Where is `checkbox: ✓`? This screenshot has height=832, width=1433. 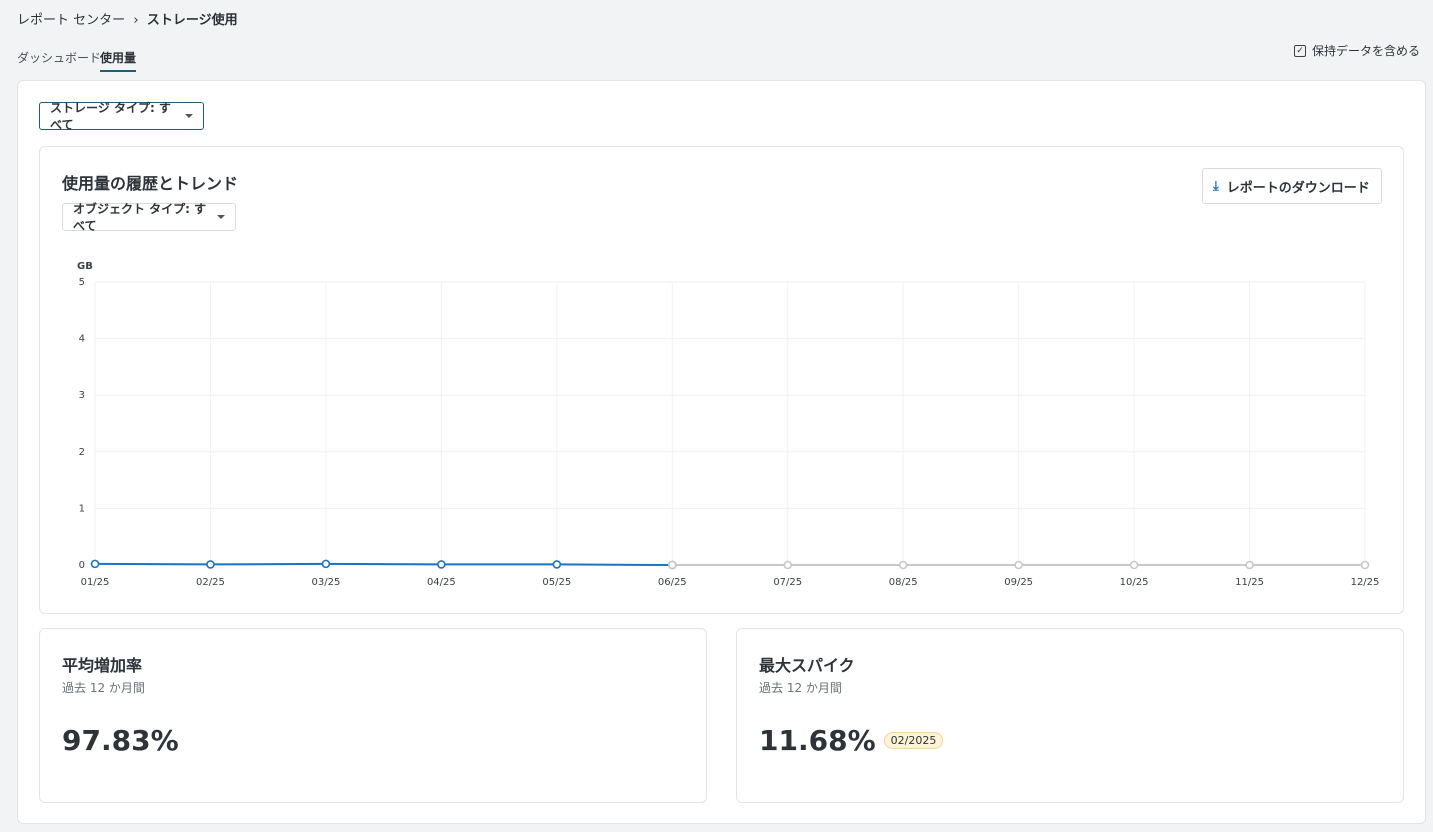
checkbox: ✓ is located at coordinates (1299, 50).